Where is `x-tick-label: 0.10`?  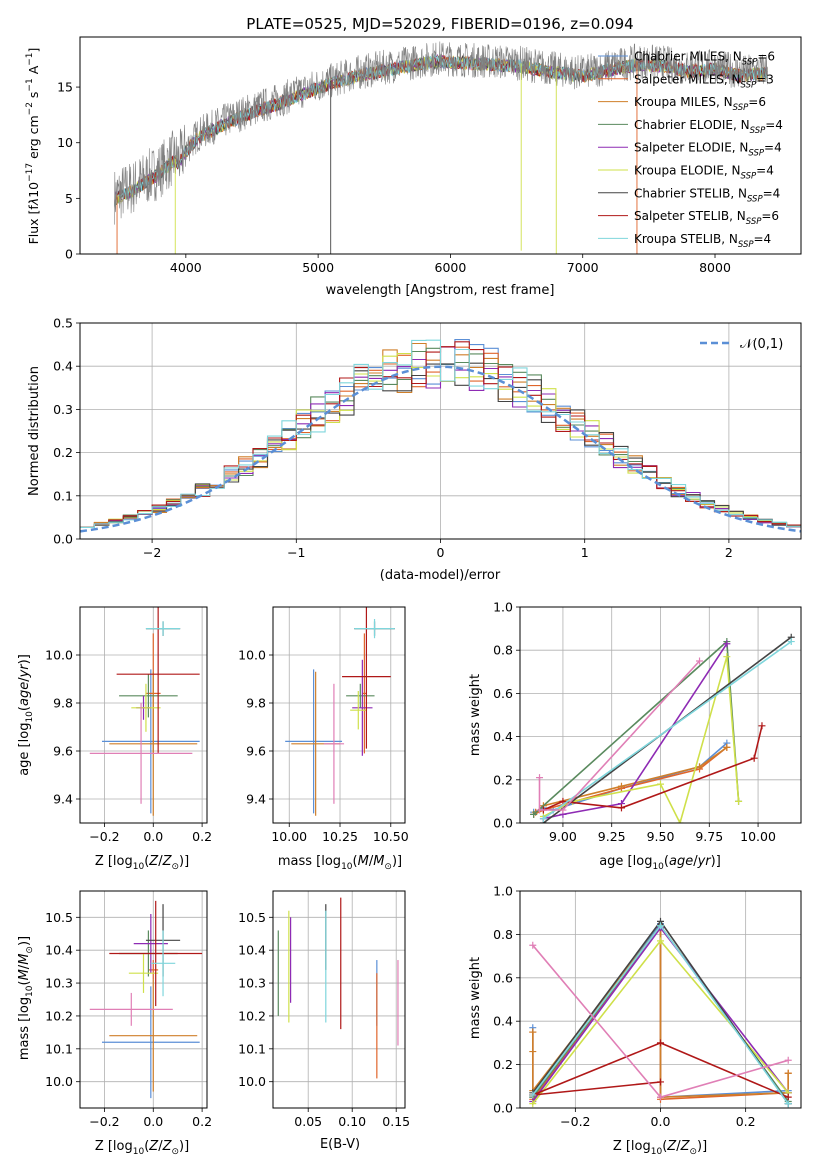 x-tick-label: 0.10 is located at coordinates (352, 1121).